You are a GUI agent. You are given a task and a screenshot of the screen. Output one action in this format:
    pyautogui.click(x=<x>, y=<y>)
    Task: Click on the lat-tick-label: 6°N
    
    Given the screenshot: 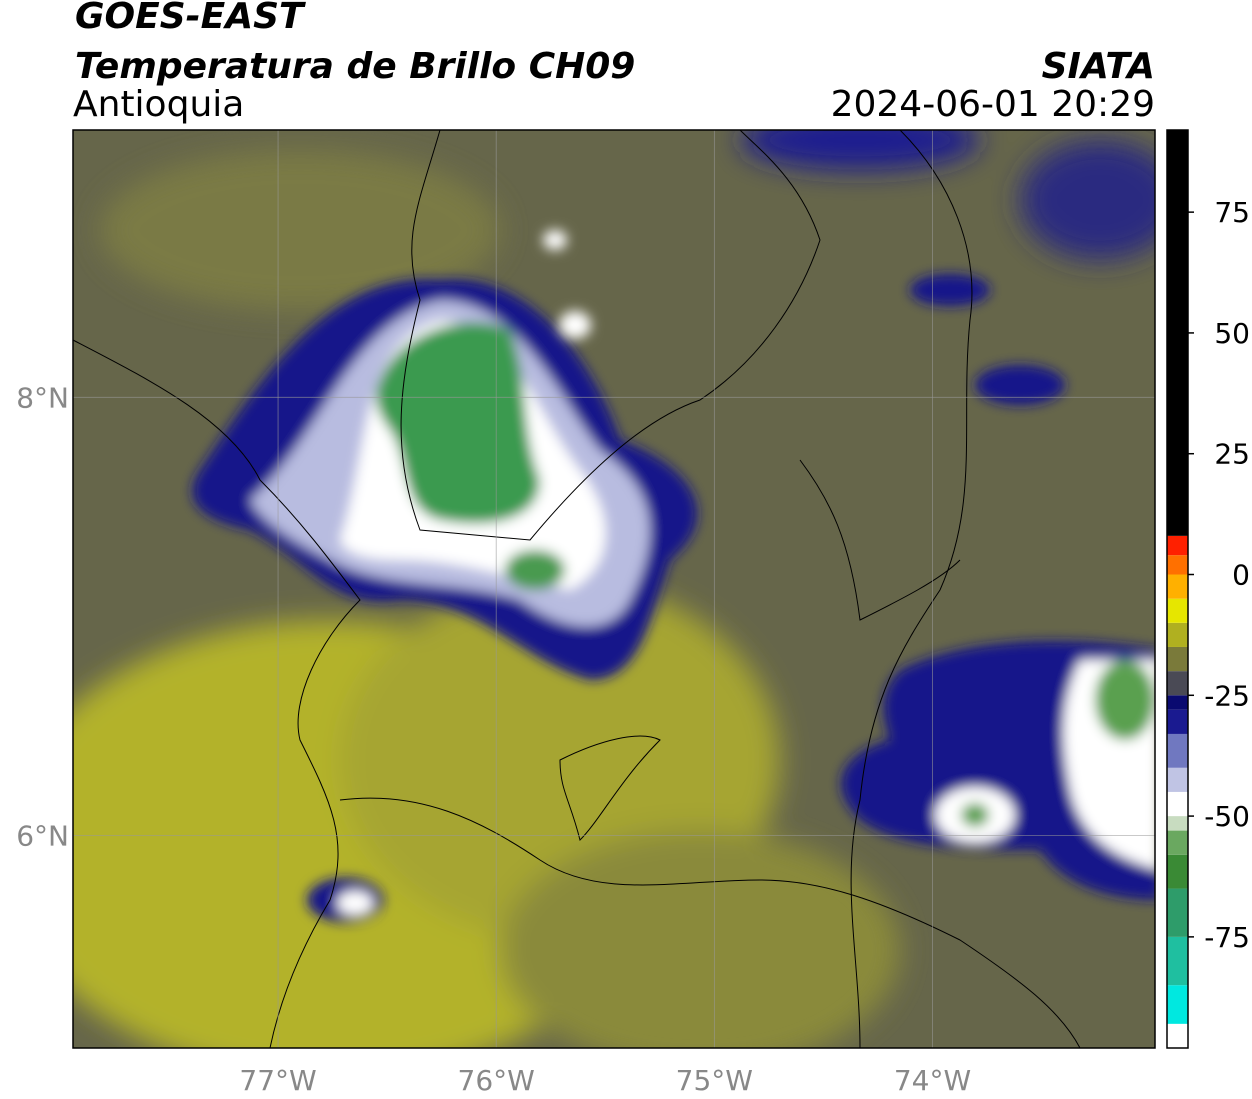 What is the action you would take?
    pyautogui.click(x=42, y=835)
    